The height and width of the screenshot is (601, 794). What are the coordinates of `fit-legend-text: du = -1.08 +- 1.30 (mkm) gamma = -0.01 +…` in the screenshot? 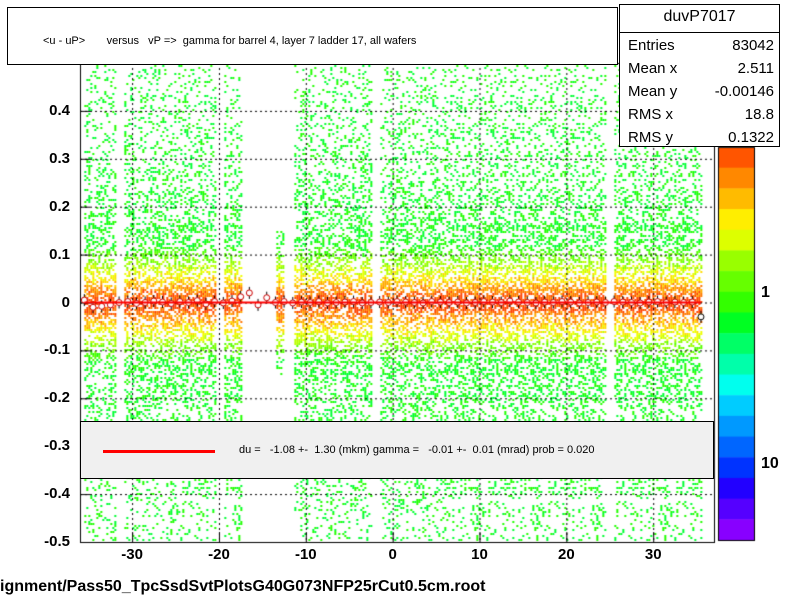 It's located at (417, 450).